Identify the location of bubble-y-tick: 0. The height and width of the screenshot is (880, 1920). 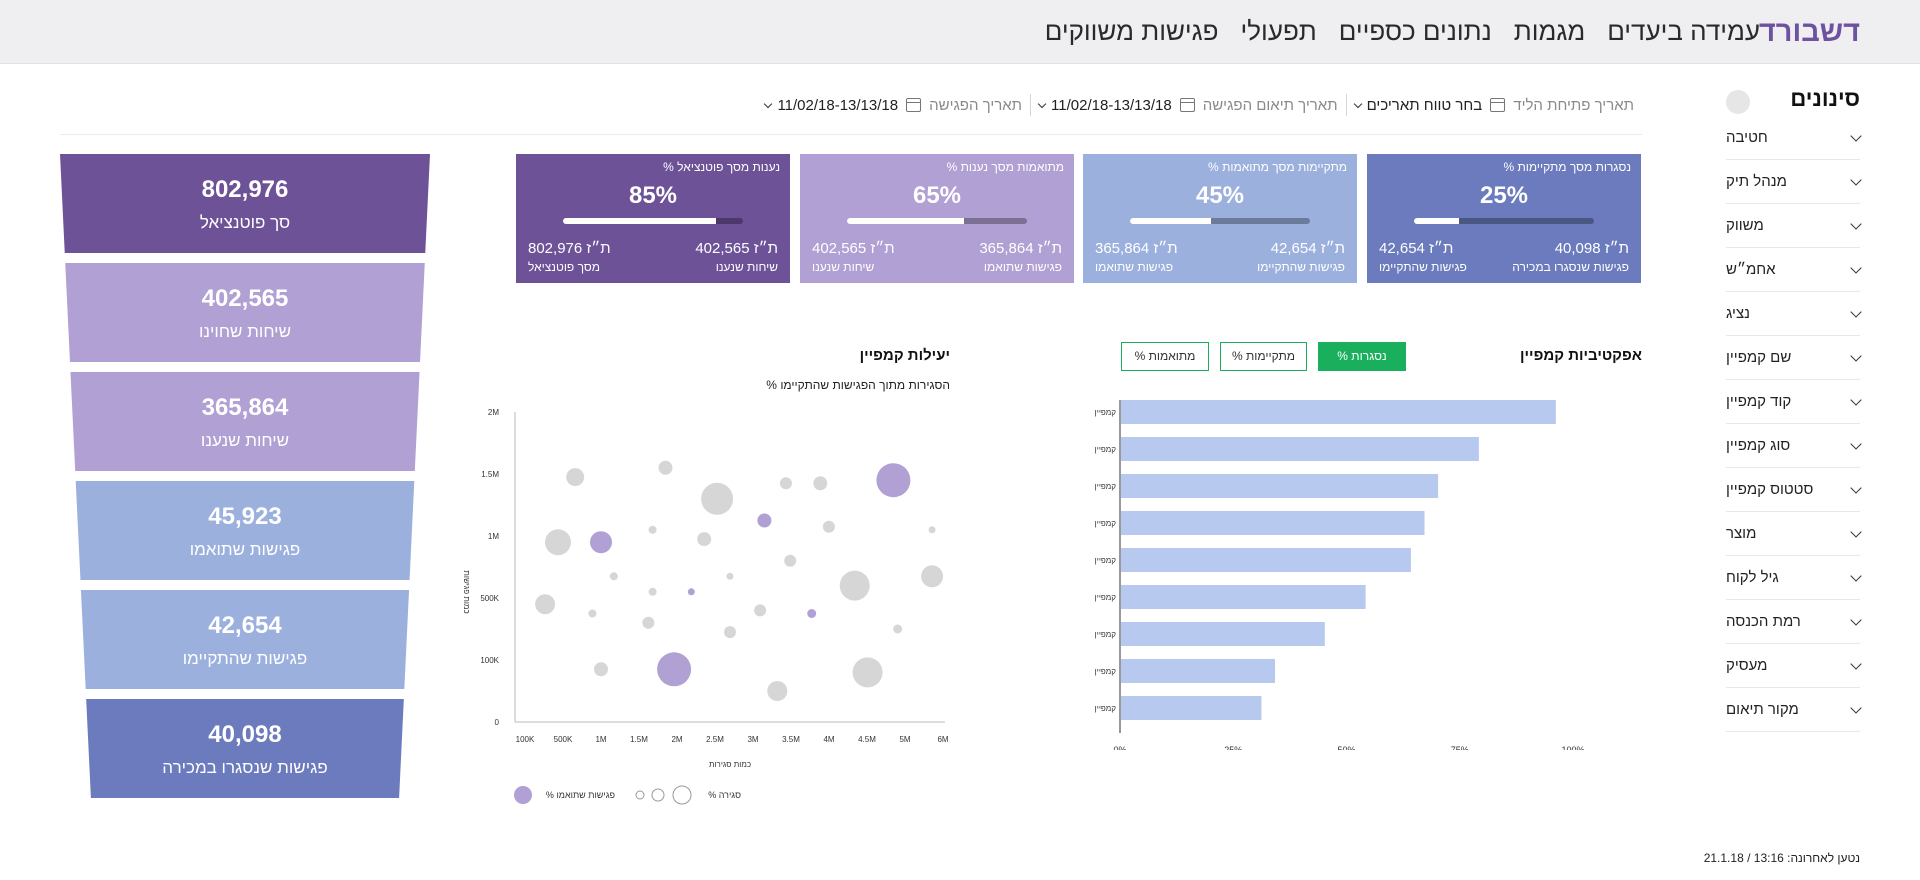
(497, 722).